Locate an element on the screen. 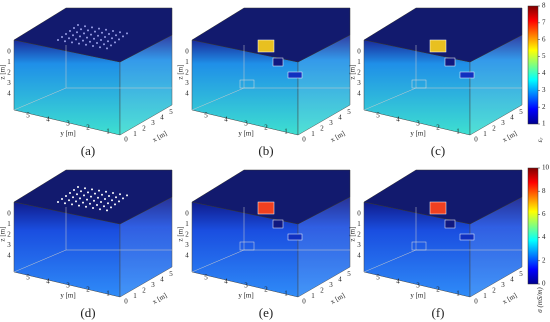  colorbar-tick-label: 4 is located at coordinates (544, 237).